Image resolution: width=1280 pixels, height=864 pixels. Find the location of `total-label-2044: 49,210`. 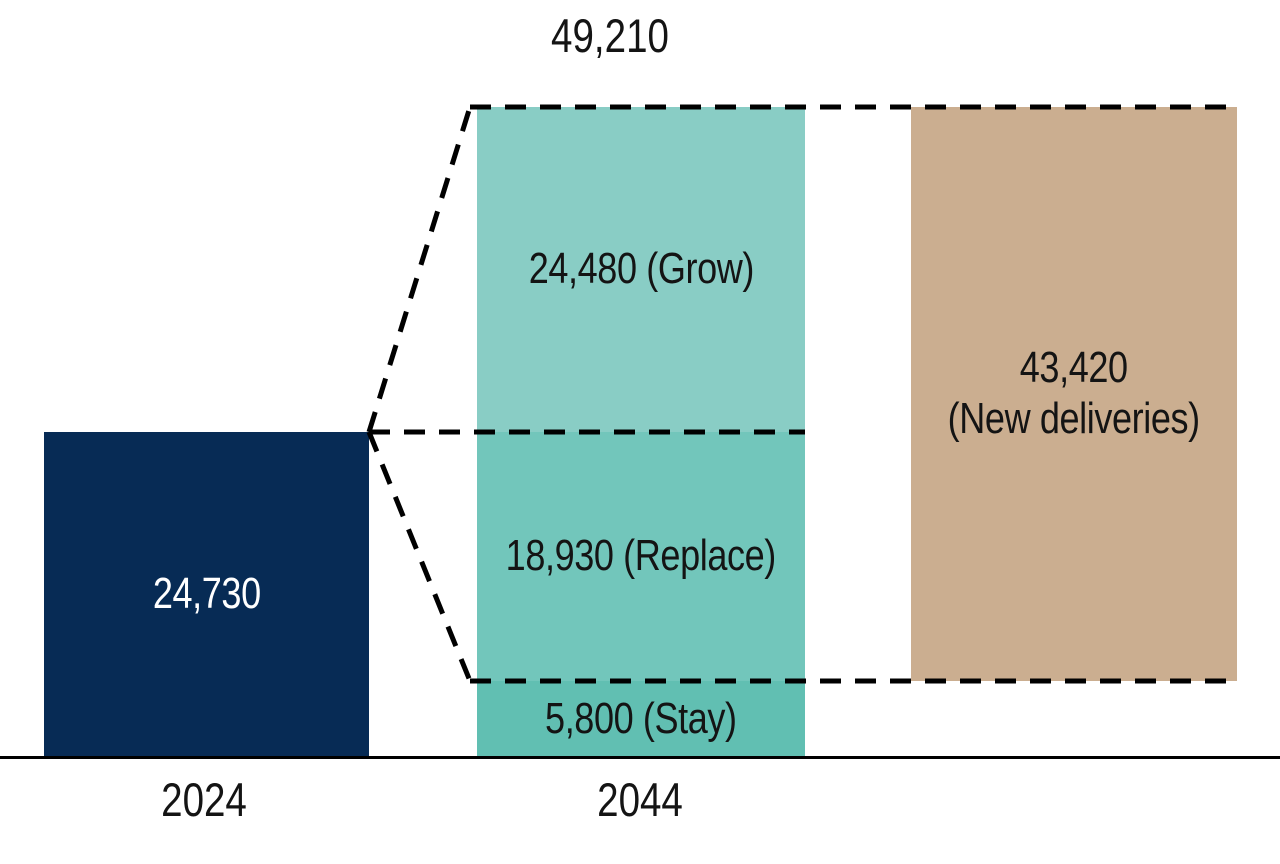

total-label-2044: 49,210 is located at coordinates (610, 35).